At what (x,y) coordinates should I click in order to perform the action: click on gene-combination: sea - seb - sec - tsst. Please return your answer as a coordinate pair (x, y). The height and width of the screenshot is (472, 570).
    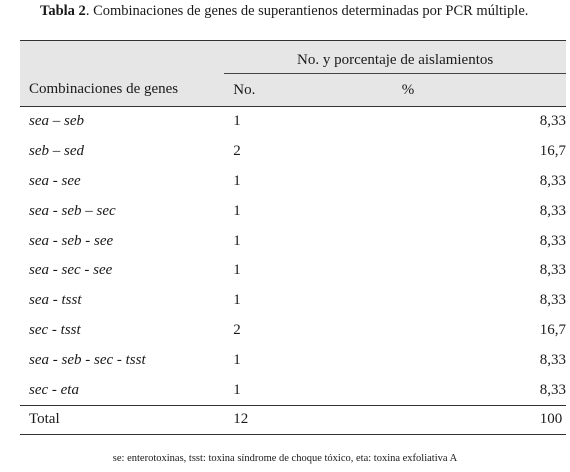
    Looking at the image, I should click on (87, 359).